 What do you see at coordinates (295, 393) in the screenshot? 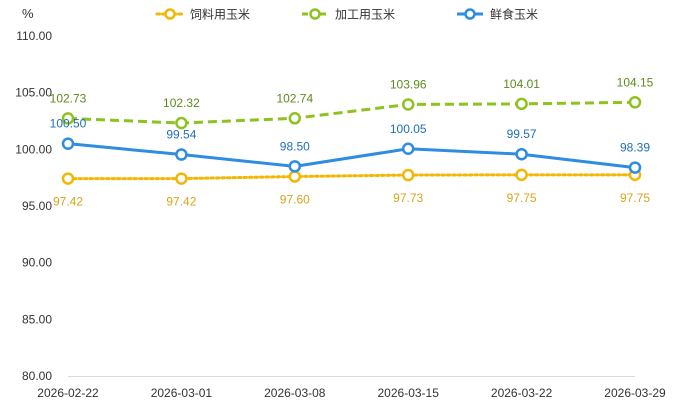
I see `x-tick-label: 2026-03-08` at bounding box center [295, 393].